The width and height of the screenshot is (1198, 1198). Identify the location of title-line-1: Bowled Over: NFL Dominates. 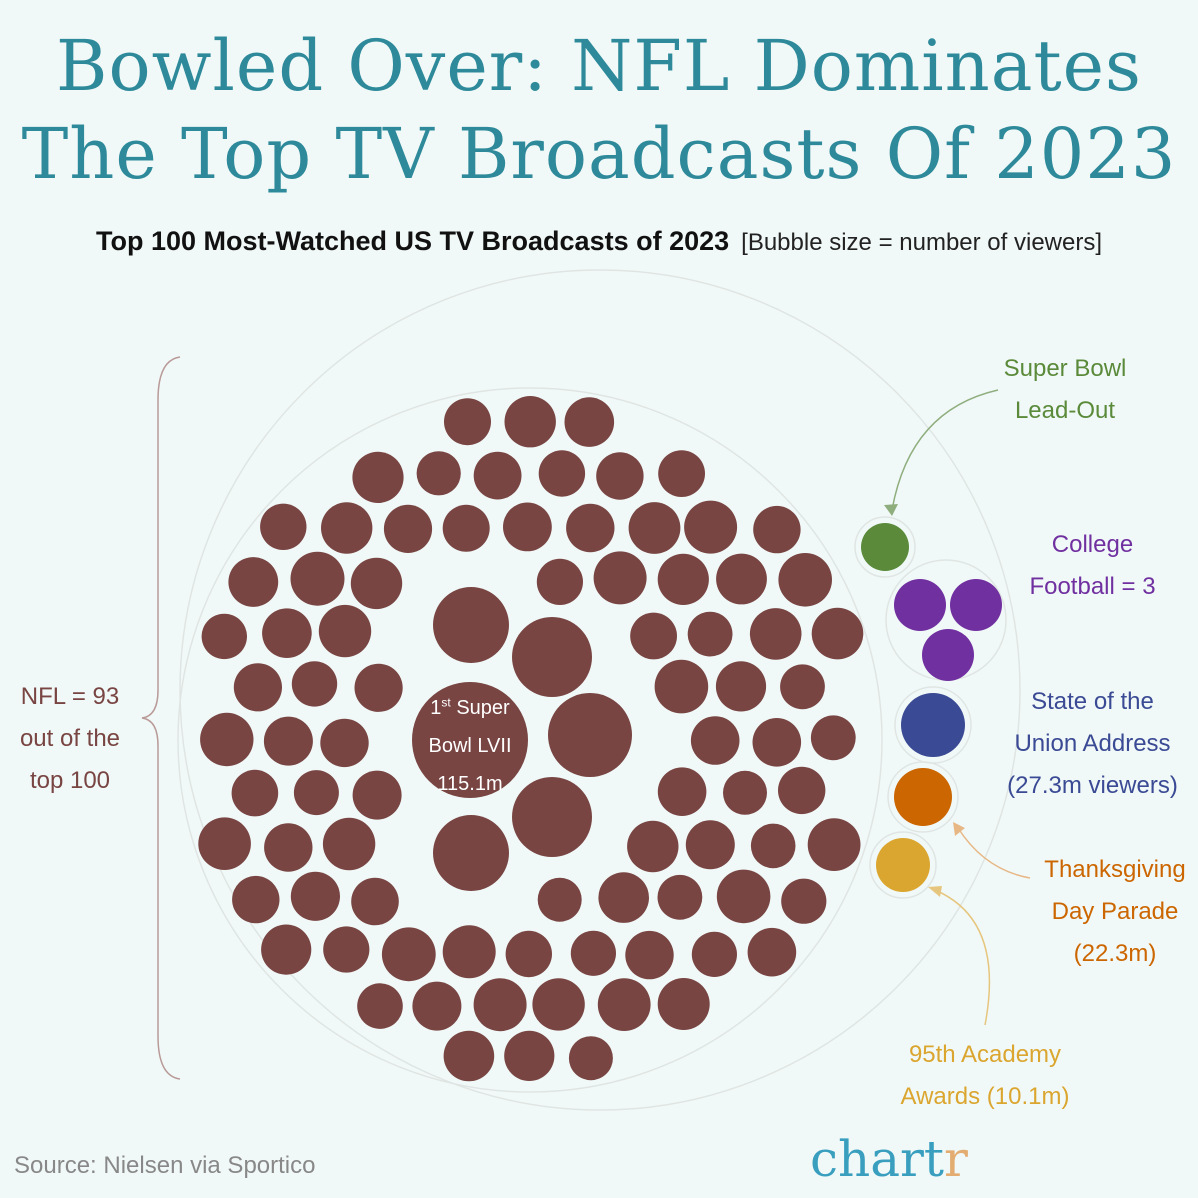
(599, 66).